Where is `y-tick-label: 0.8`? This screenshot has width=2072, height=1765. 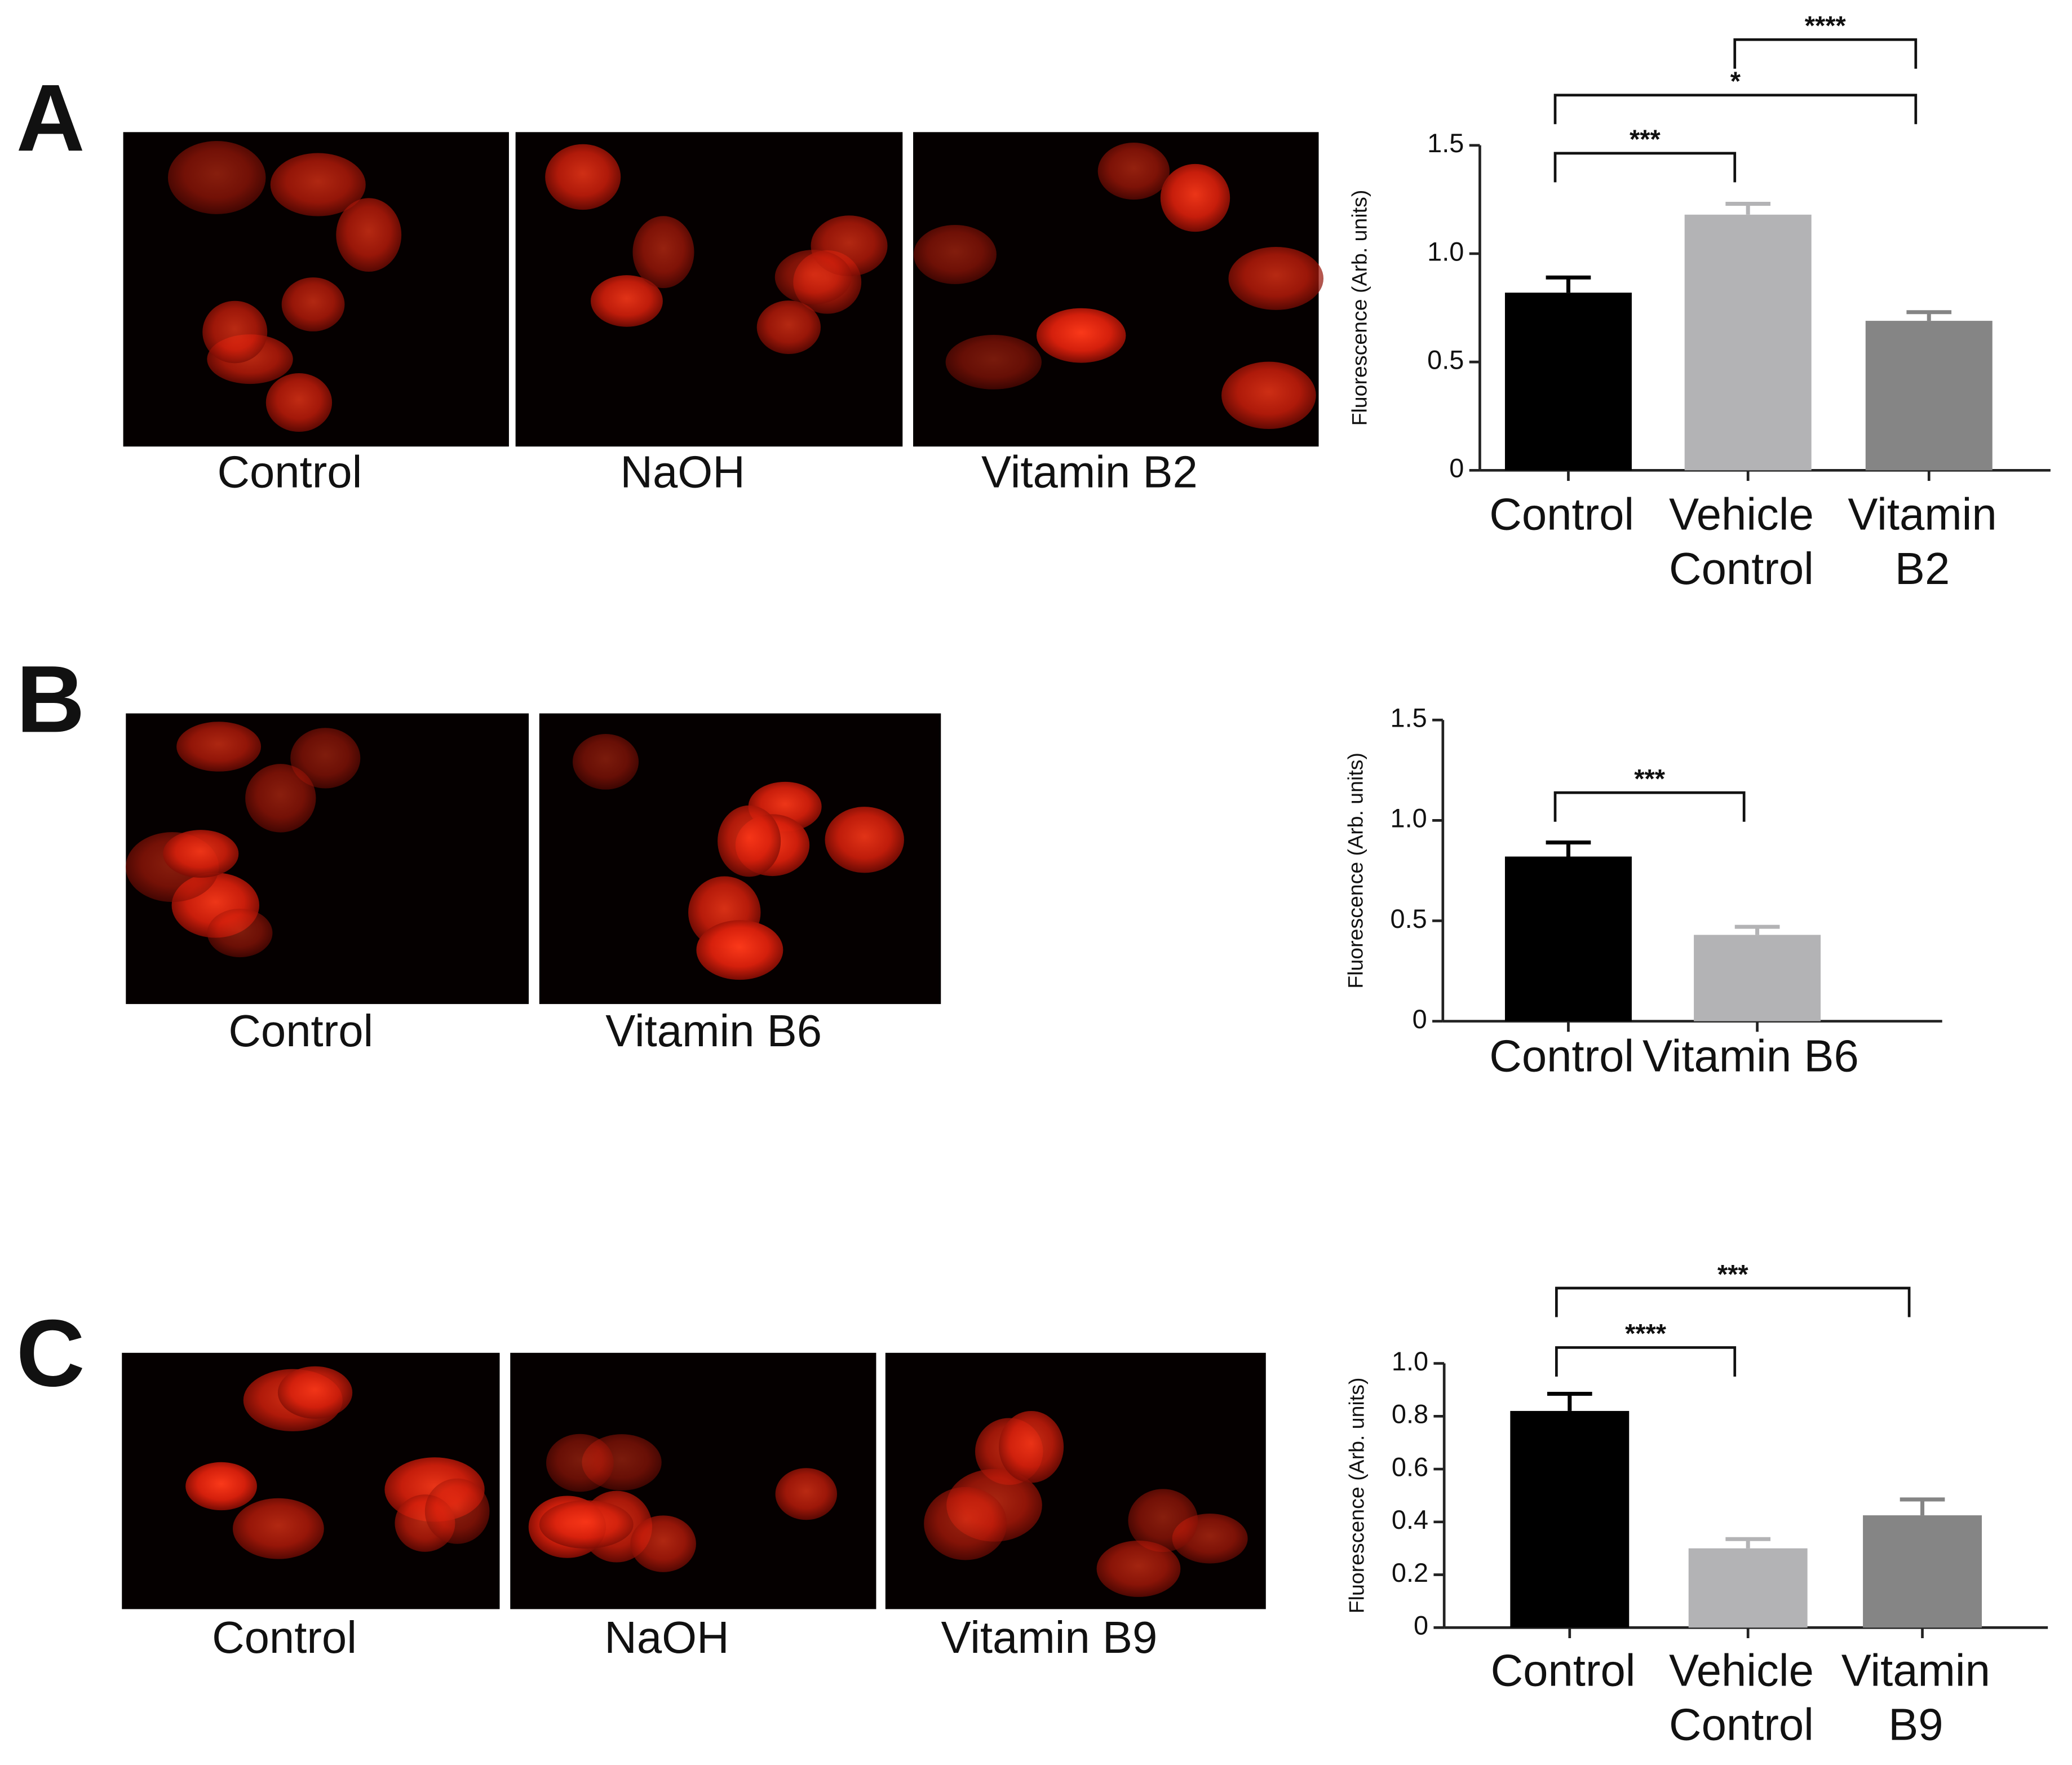 y-tick-label: 0.8 is located at coordinates (1410, 1414).